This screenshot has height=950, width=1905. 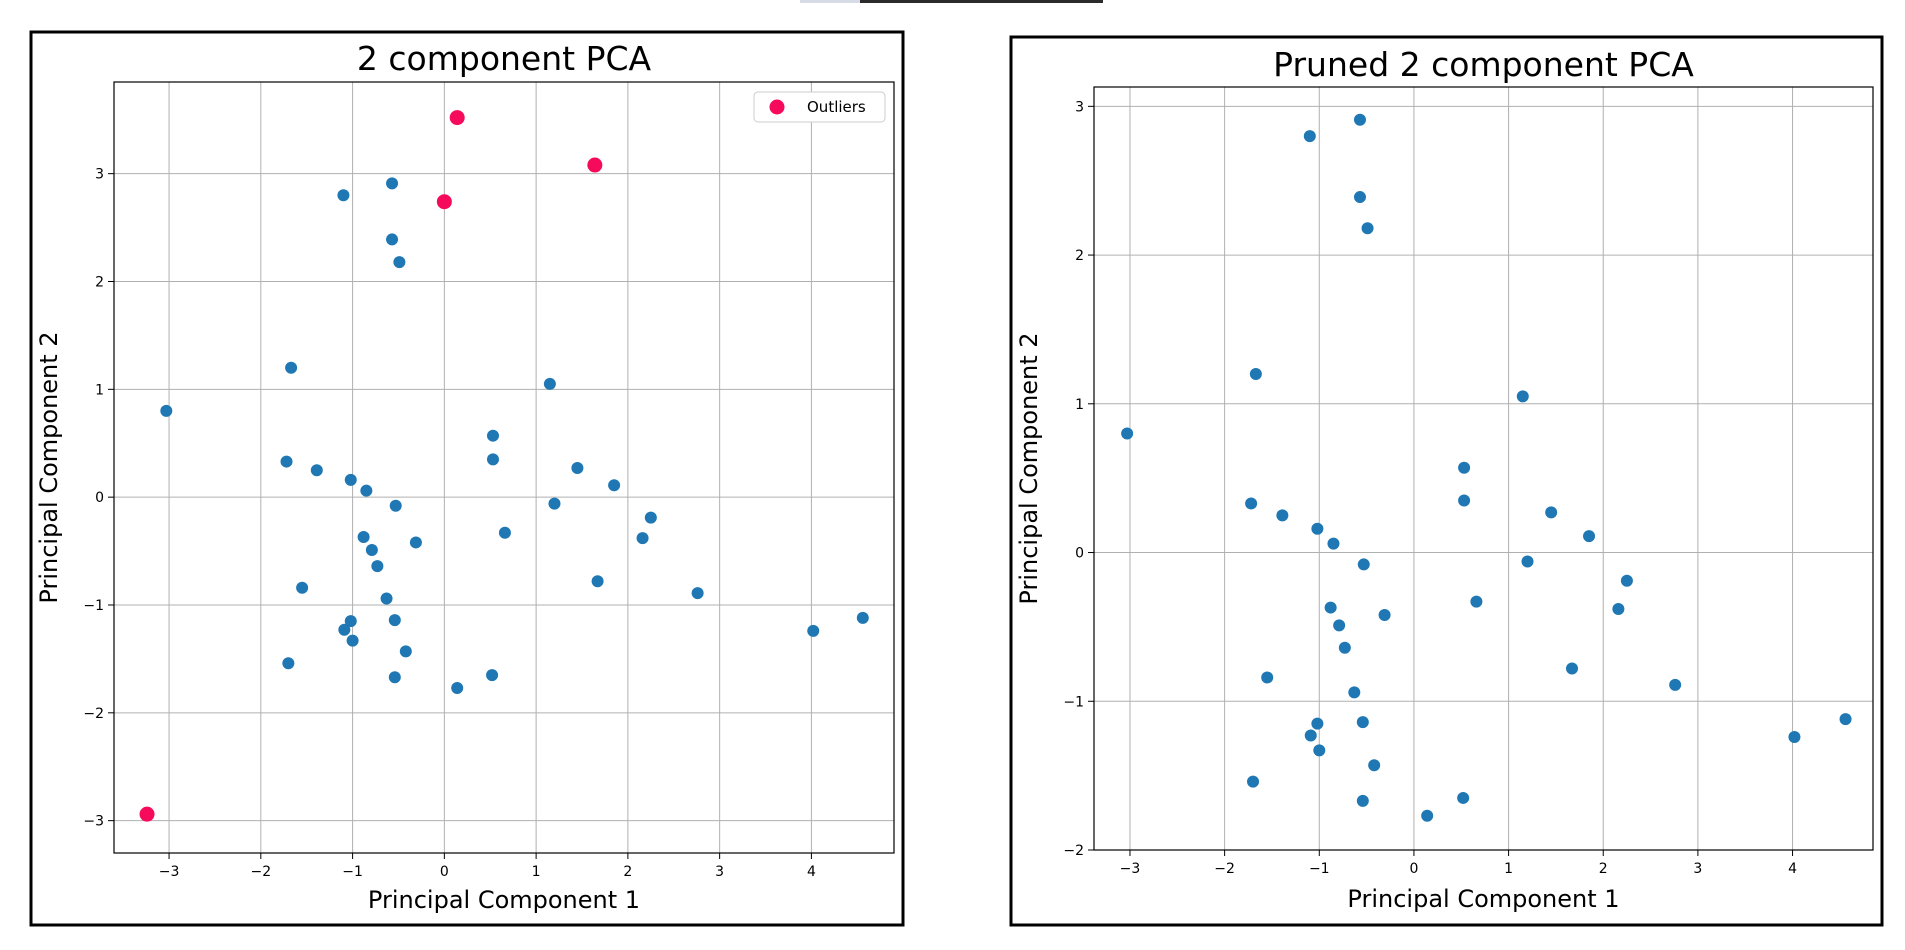 What do you see at coordinates (1079, 256) in the screenshot?
I see `pruned-pca-y-tick-label: 2` at bounding box center [1079, 256].